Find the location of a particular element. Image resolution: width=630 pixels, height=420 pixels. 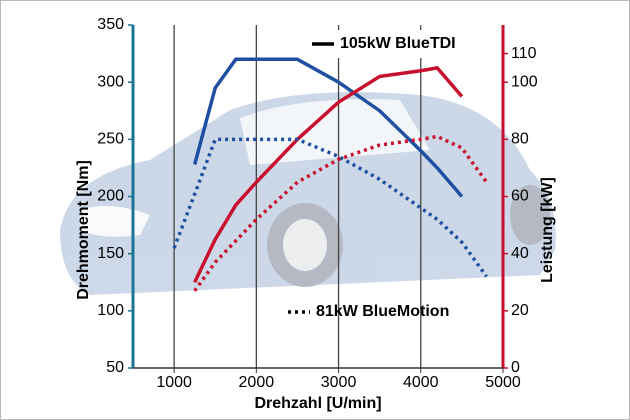

y2-tick-label: 100 is located at coordinates (524, 81).